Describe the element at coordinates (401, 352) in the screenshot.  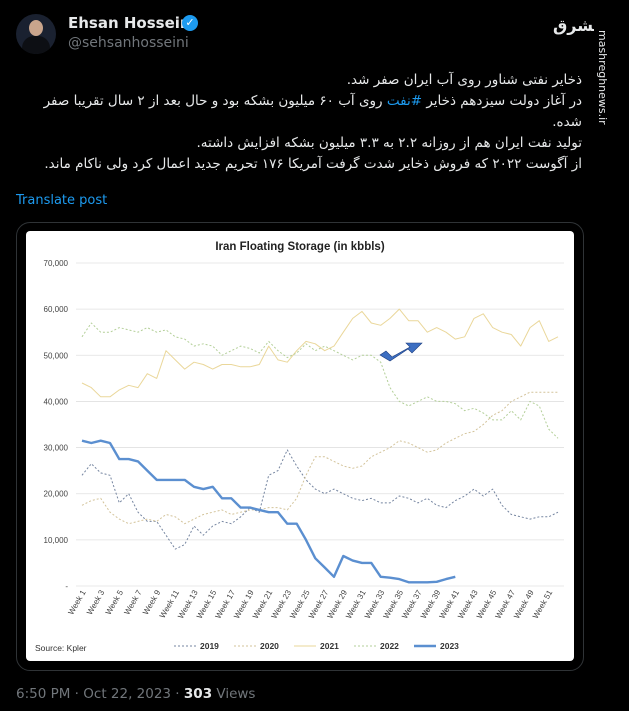
I see `arrow-icon` at that location.